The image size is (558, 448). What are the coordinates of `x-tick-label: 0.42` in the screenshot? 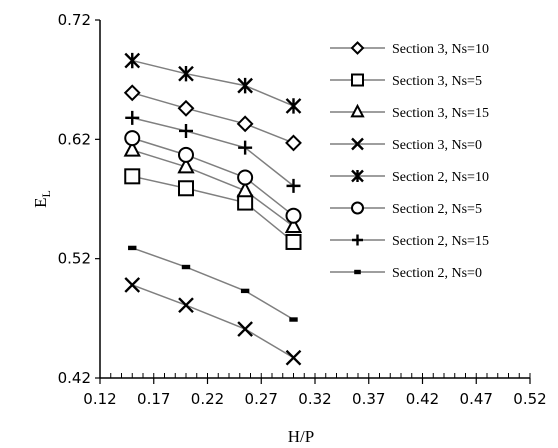 It's located at (422, 399).